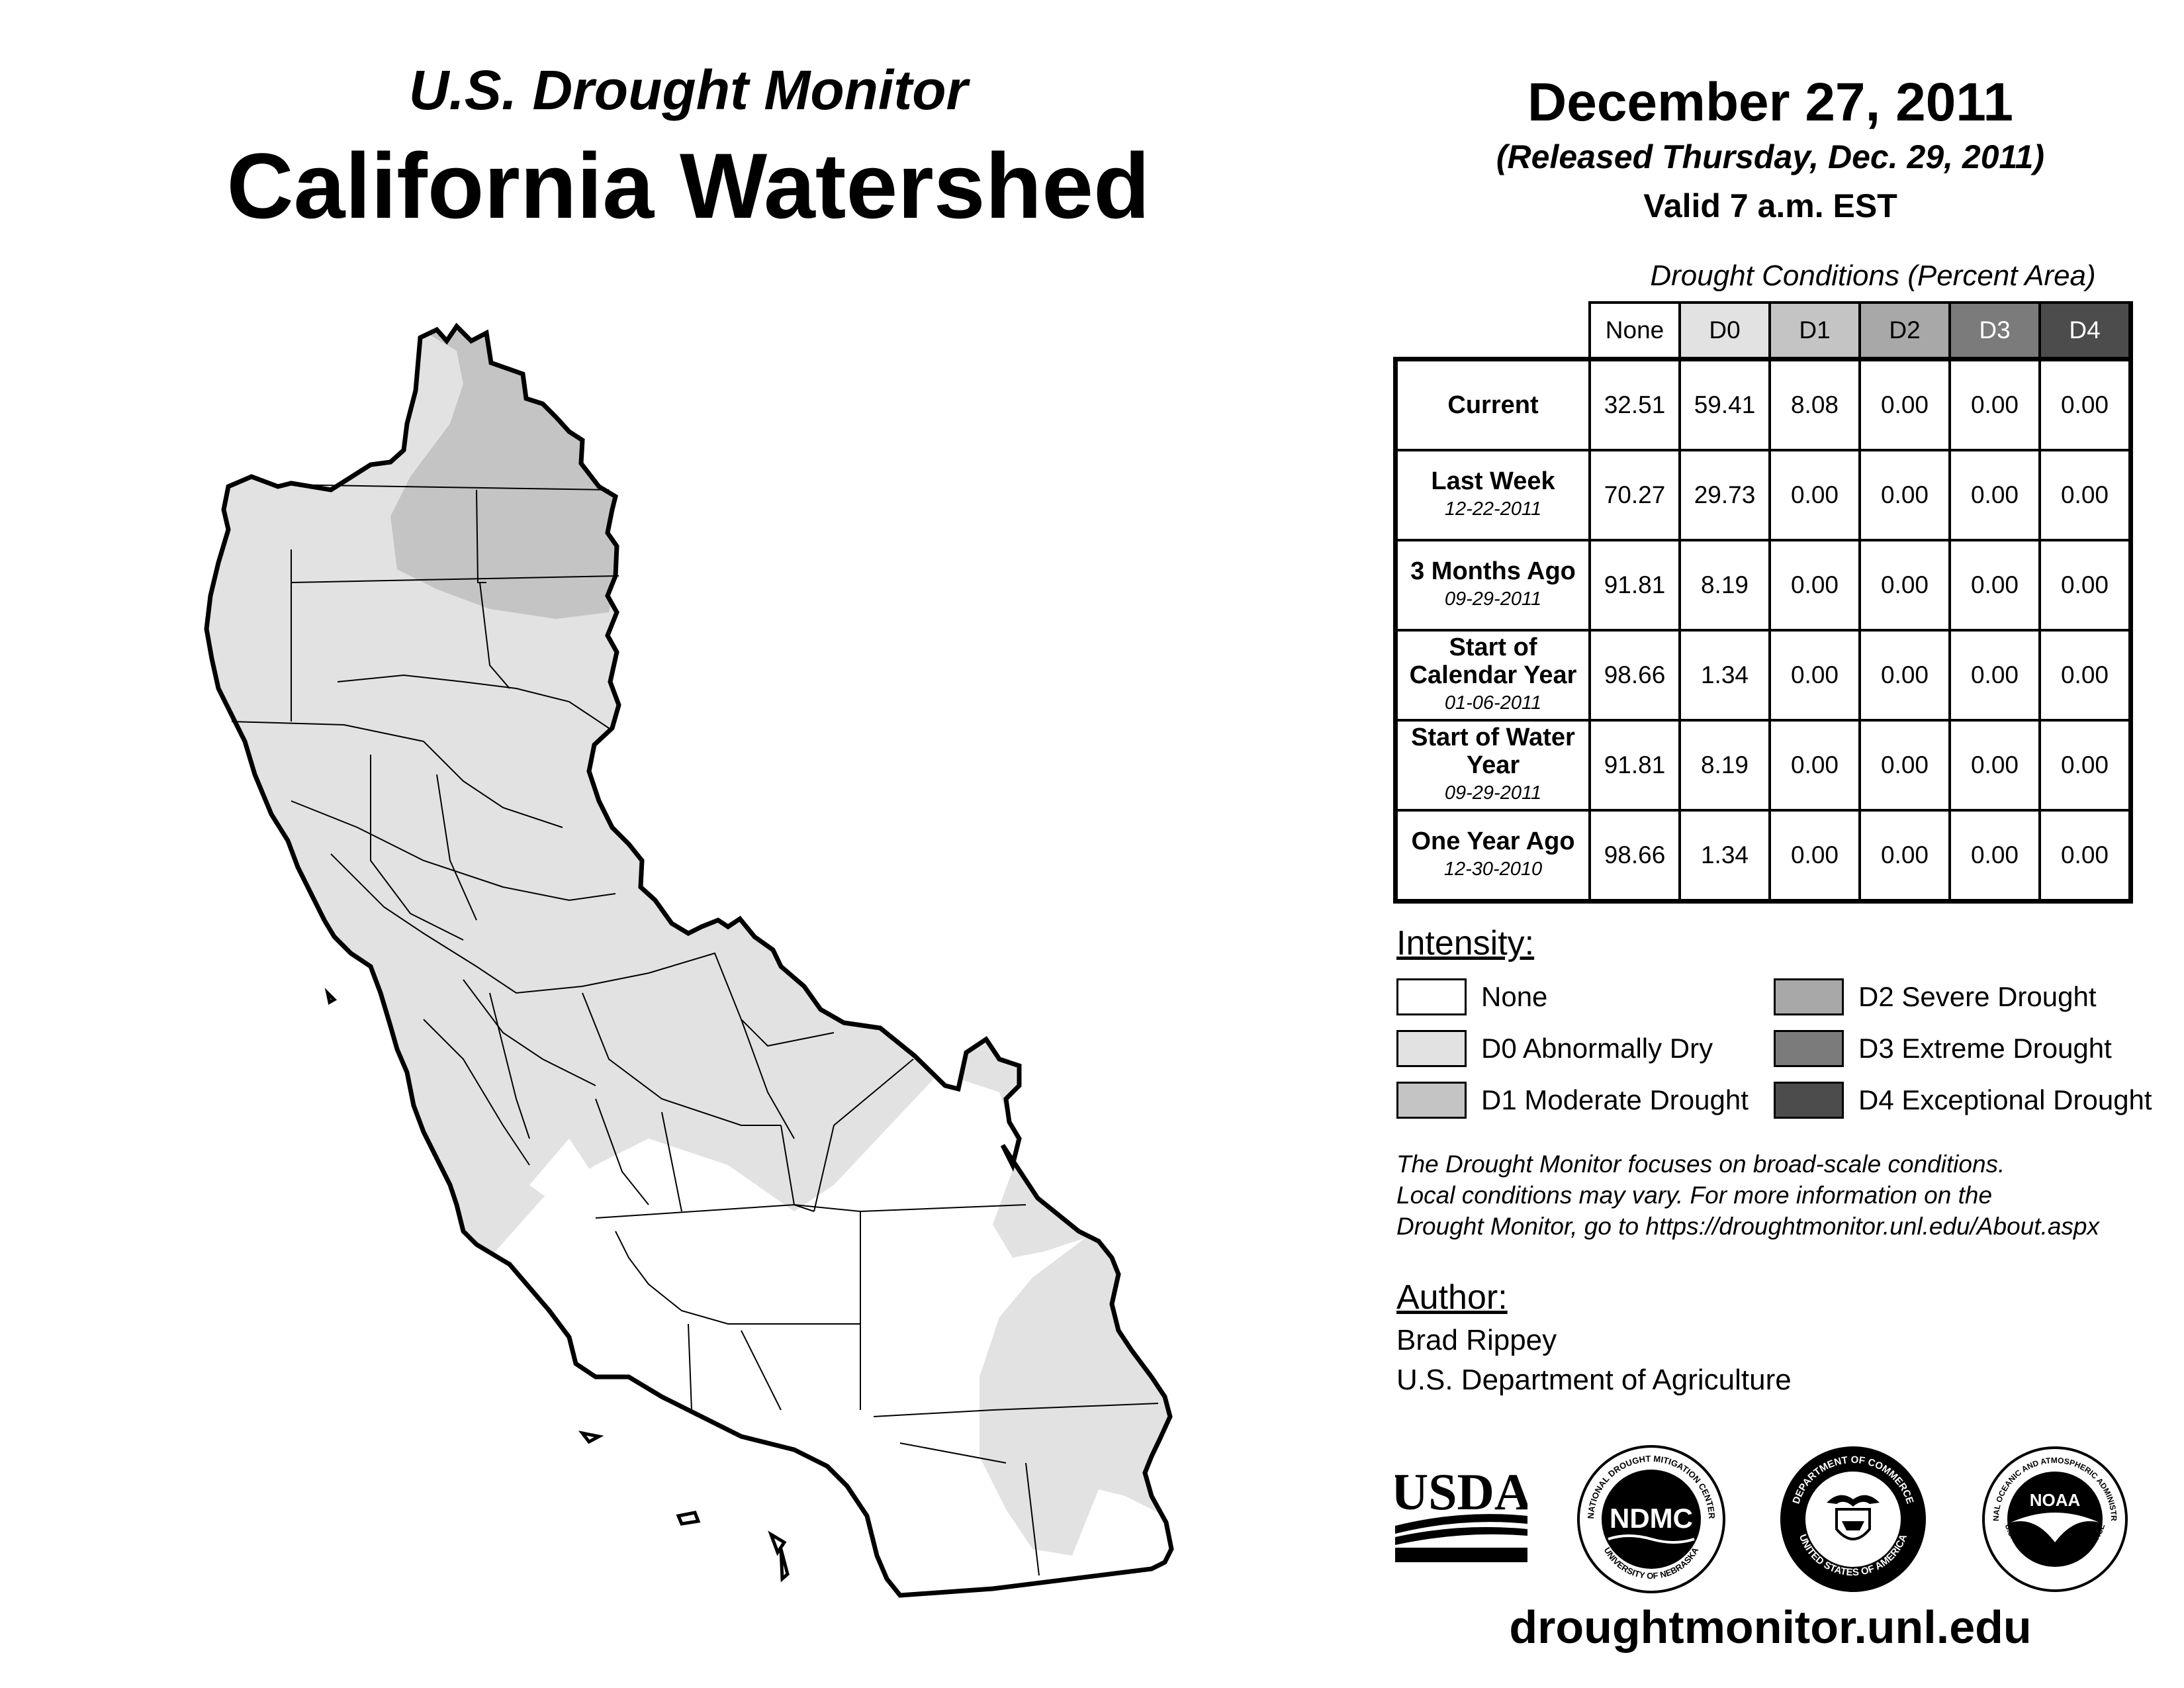  What do you see at coordinates (1492, 495) in the screenshot?
I see `row-label: Last Week 12-22-2011` at bounding box center [1492, 495].